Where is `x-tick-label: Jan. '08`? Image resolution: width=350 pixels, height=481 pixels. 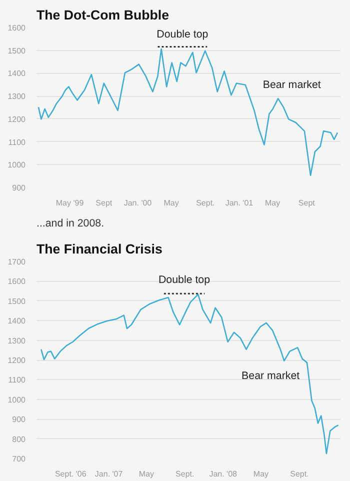 x-tick-label: Jan. '08 is located at coordinates (223, 474).